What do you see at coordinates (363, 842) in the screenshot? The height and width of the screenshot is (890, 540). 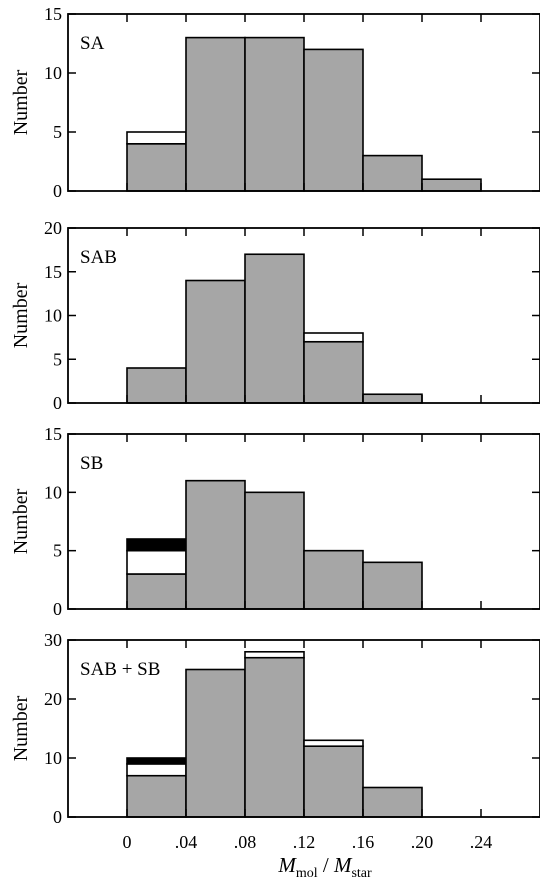 I see `x-tick-label: .16` at bounding box center [363, 842].